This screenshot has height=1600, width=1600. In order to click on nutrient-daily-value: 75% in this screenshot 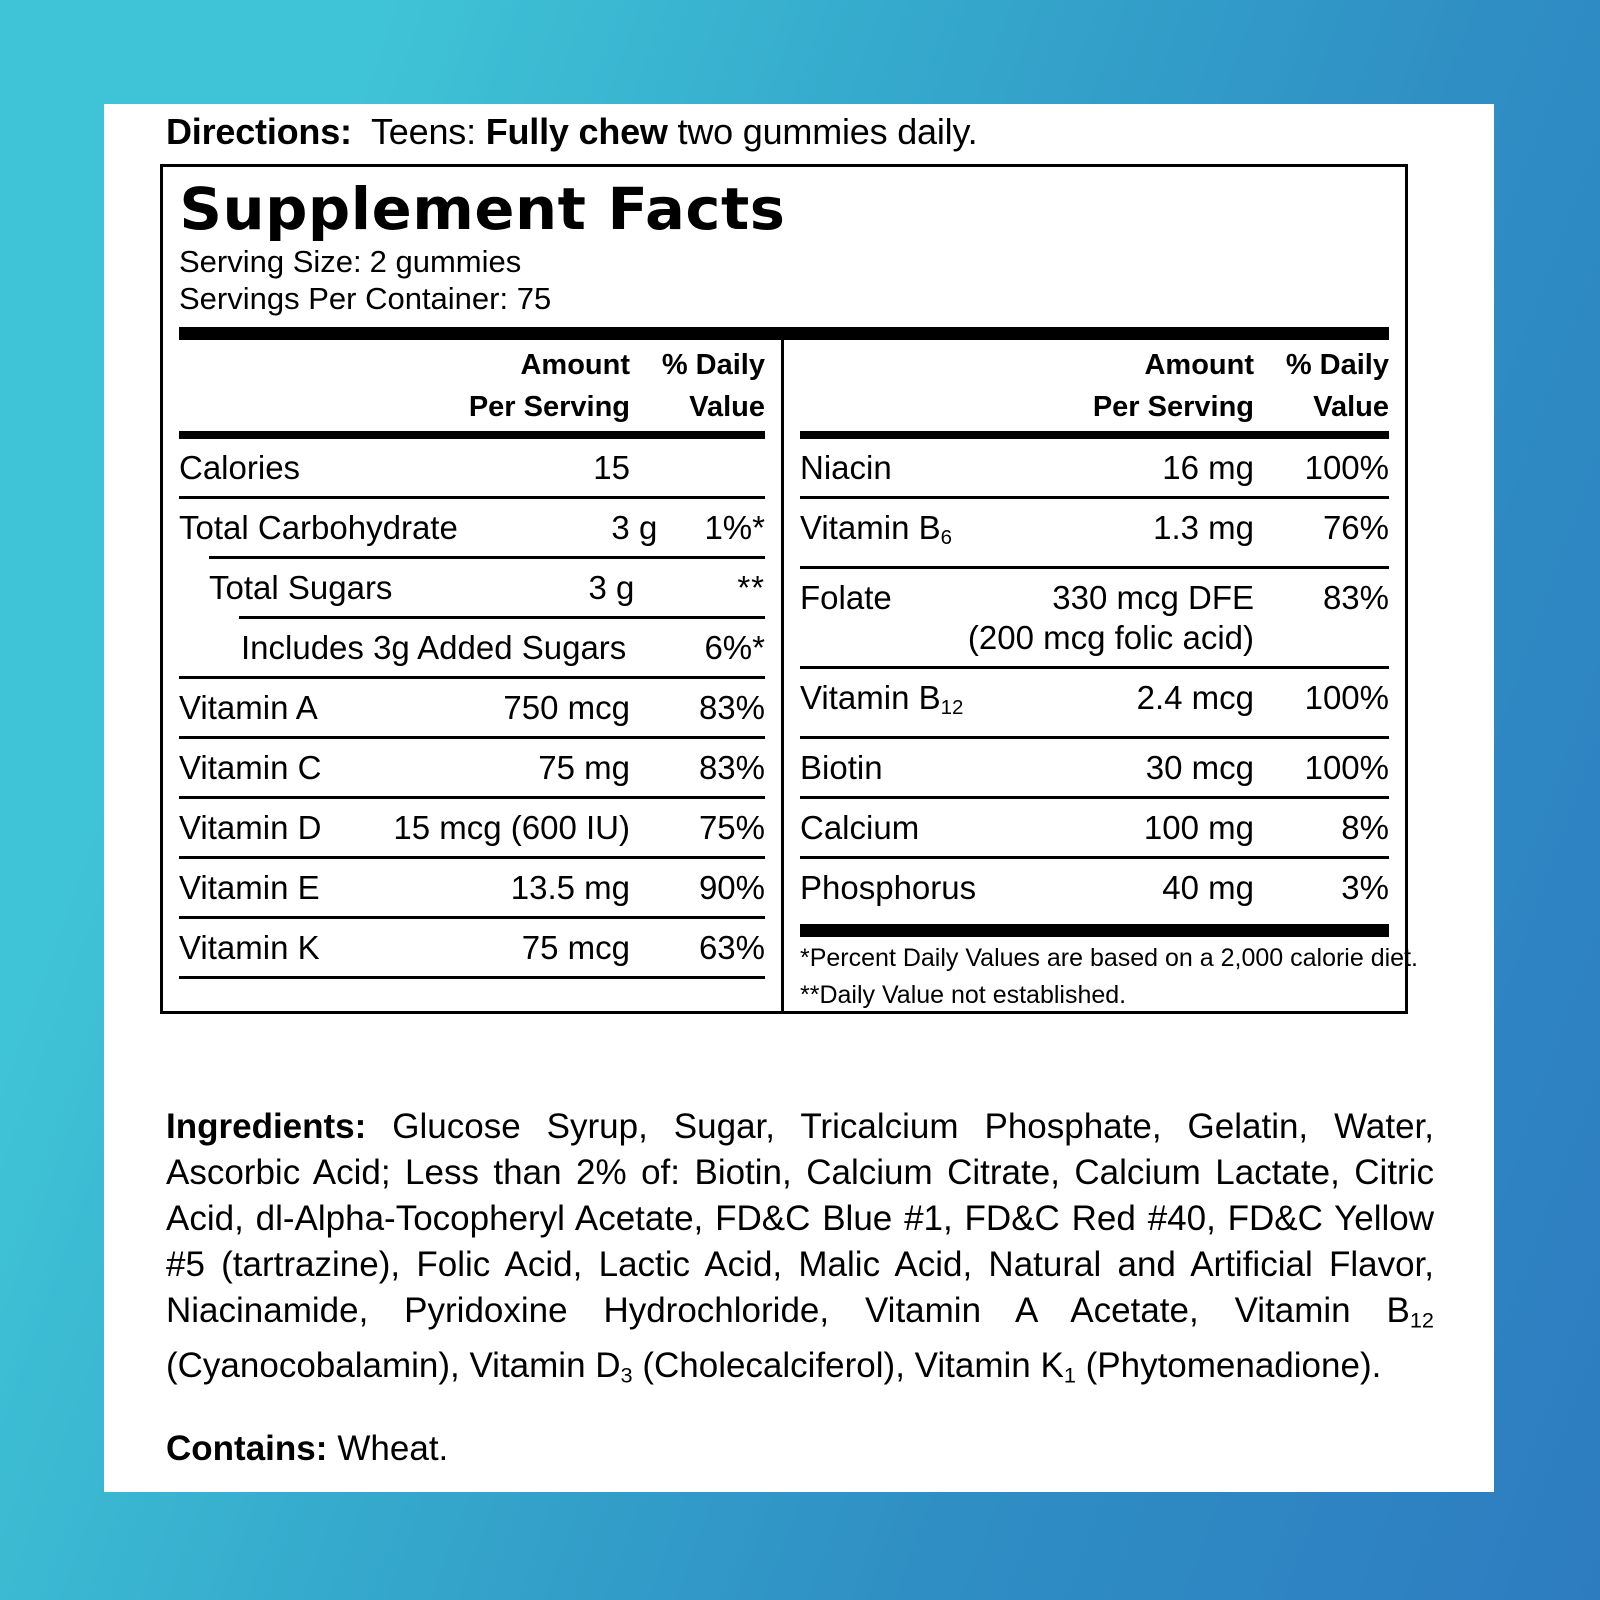, I will do `click(731, 827)`.